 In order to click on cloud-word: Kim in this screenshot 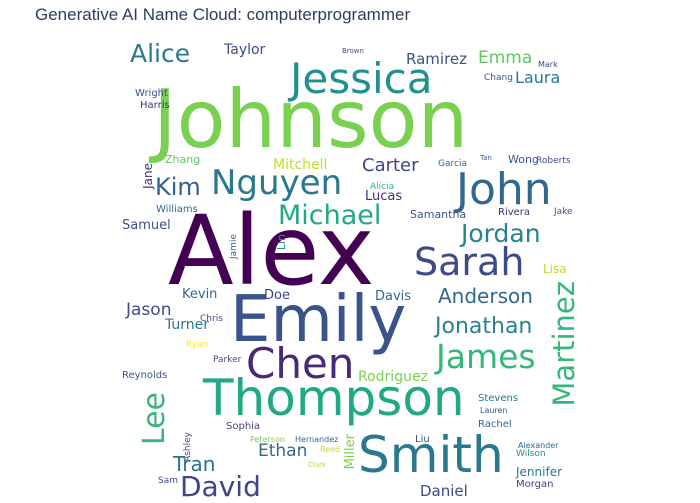, I will do `click(178, 187)`.